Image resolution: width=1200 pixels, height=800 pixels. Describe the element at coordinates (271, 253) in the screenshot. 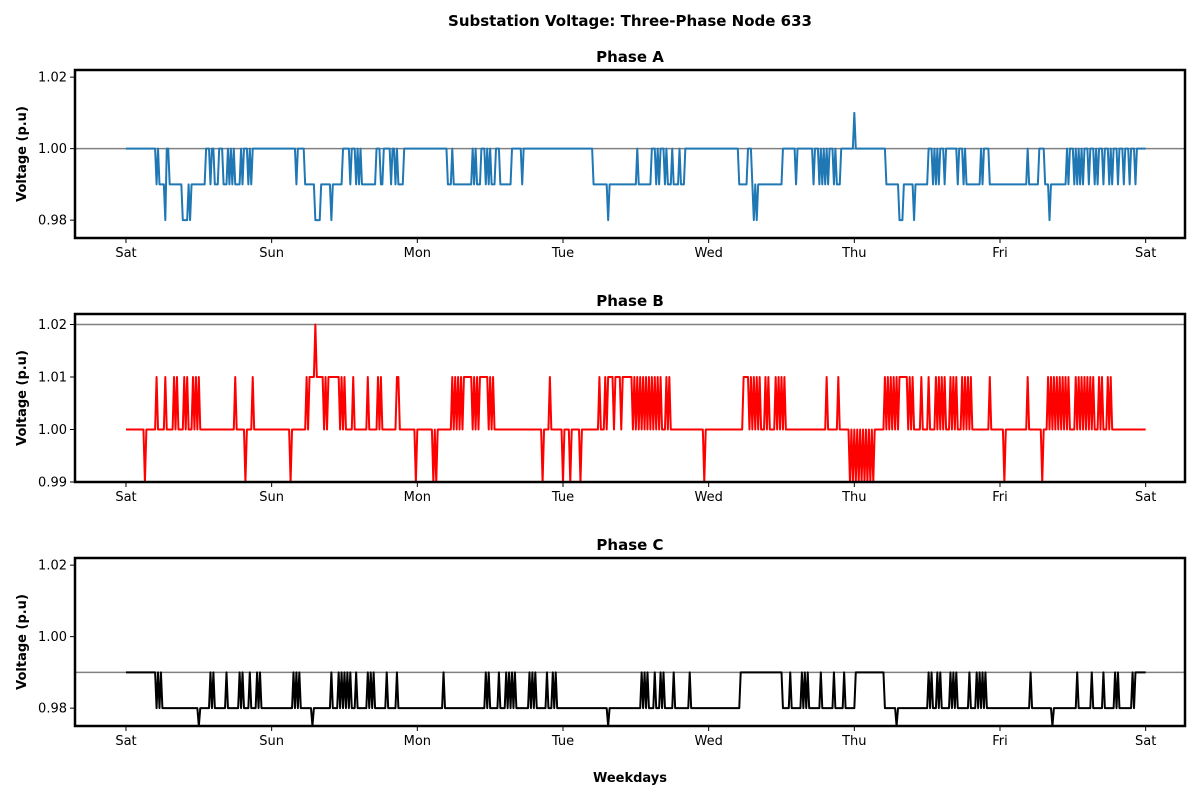

I see `phase-a-x-tick-label: Sun` at that location.